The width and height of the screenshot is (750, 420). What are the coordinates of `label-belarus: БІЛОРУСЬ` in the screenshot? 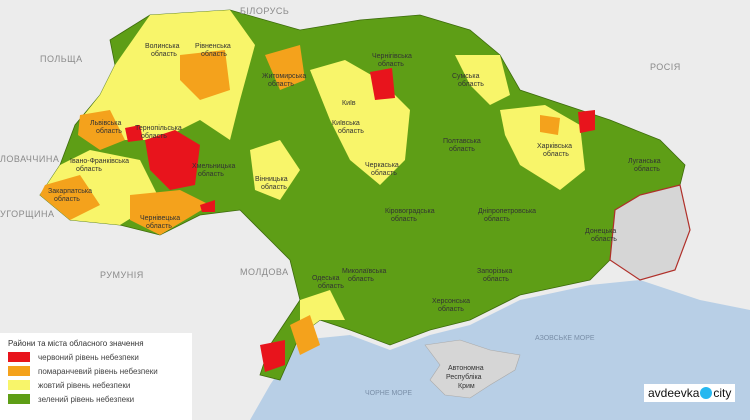 It's located at (264, 11).